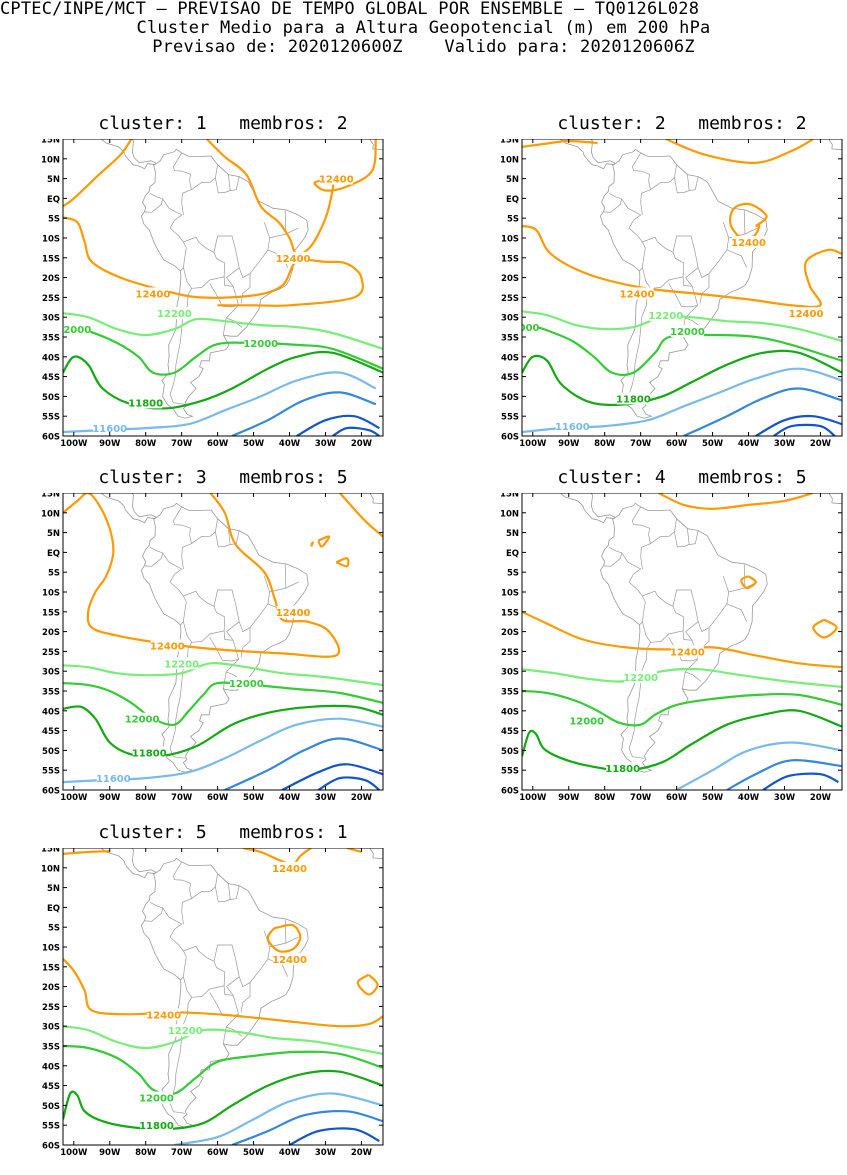 Image resolution: width=847 pixels, height=1175 pixels. I want to click on lon-tick-label: 30W, so click(326, 798).